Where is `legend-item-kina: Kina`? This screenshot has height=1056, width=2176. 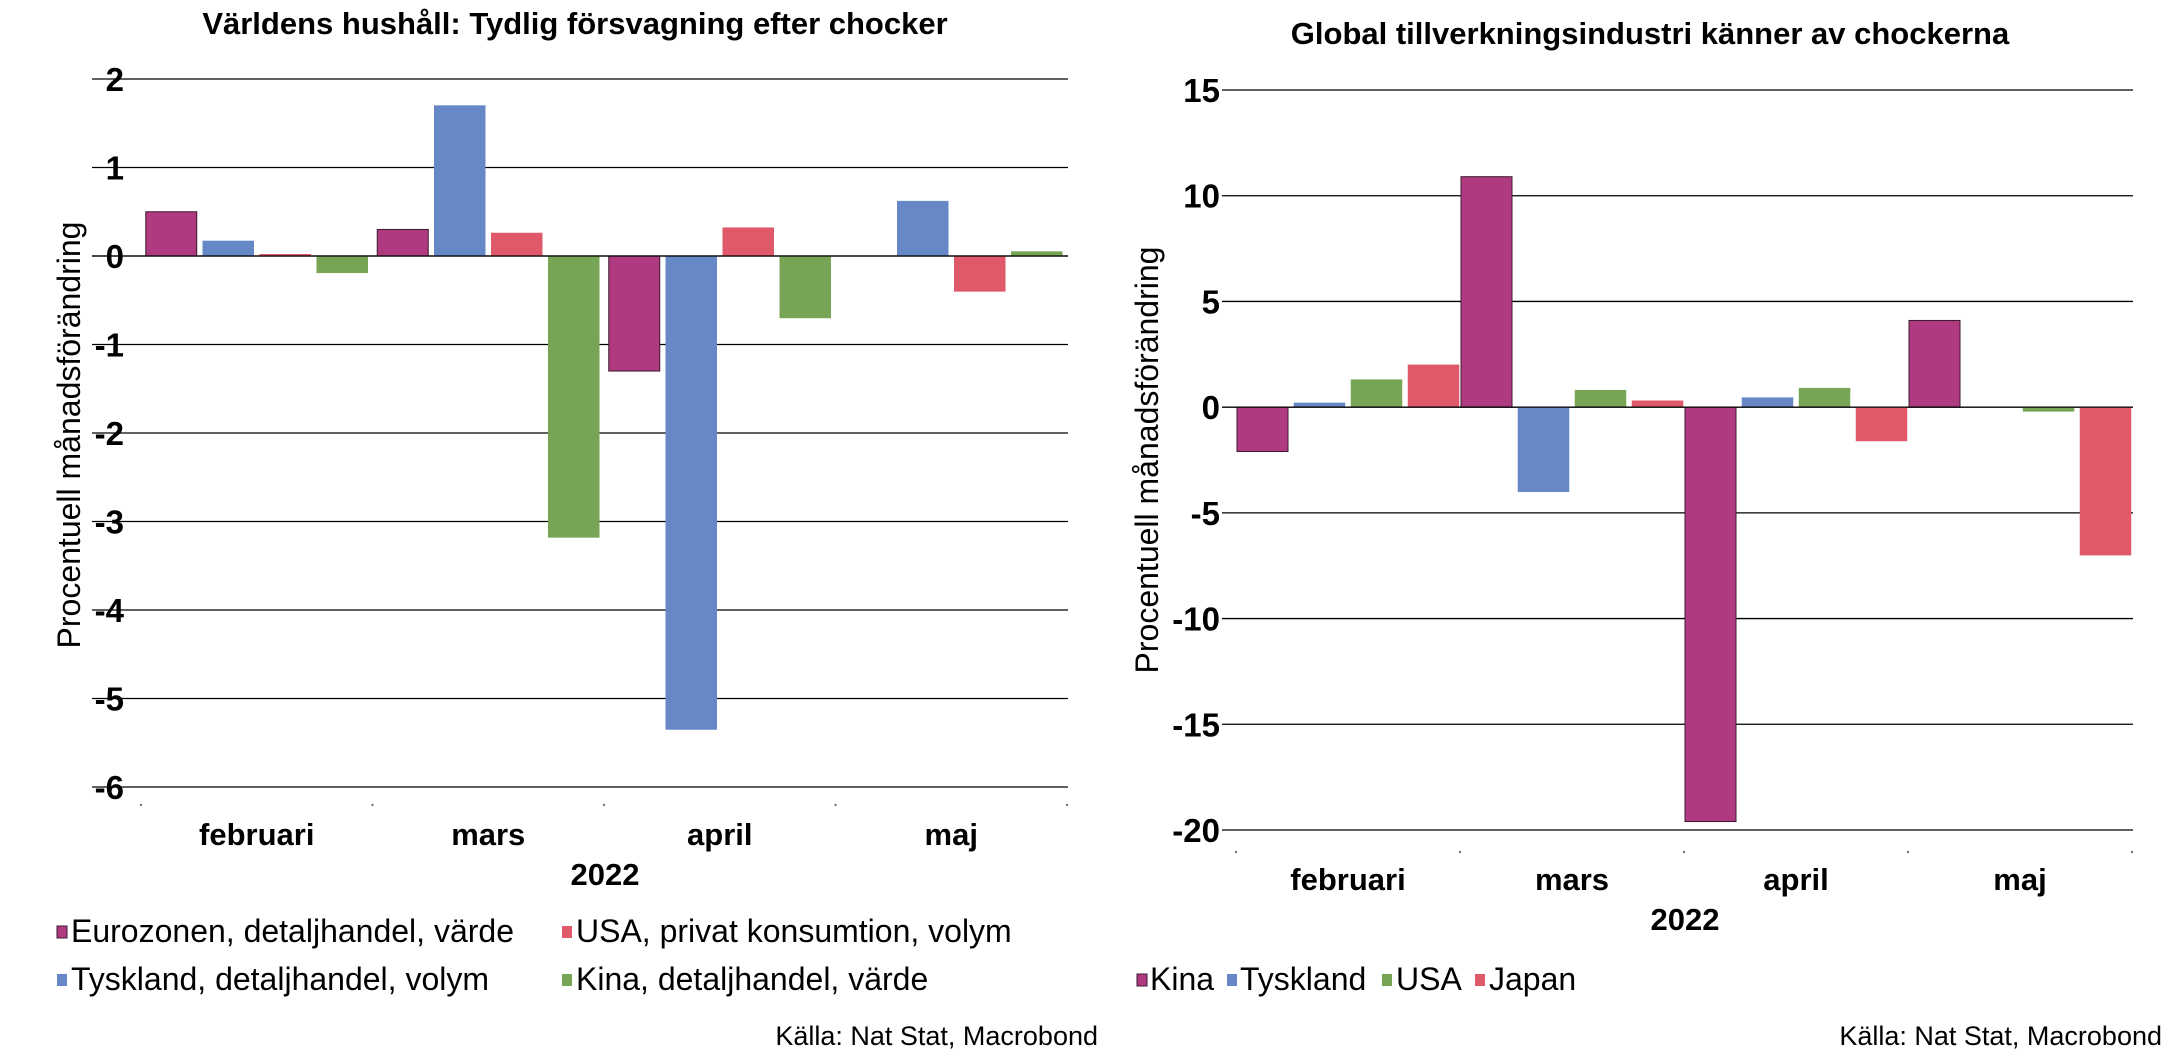
legend-item-kina: Kina is located at coordinates (1175, 979).